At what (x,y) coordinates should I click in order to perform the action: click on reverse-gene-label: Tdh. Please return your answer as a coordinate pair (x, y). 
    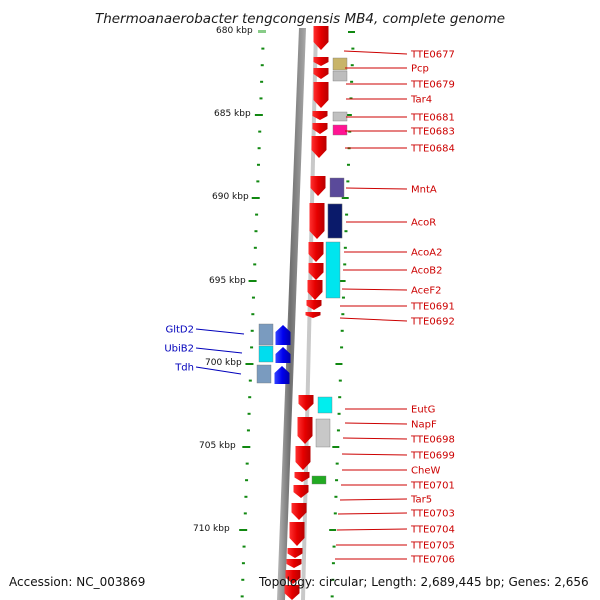
    Looking at the image, I should click on (184, 368).